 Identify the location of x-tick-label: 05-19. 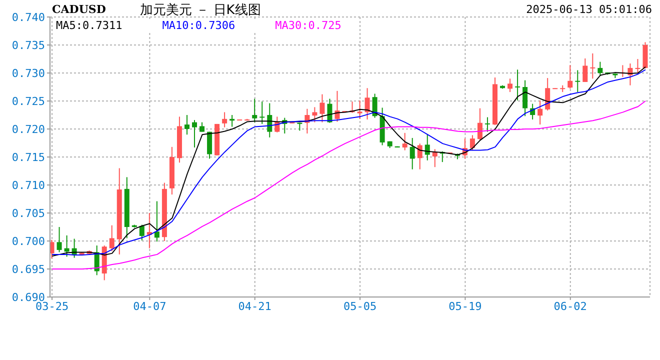
(465, 306).